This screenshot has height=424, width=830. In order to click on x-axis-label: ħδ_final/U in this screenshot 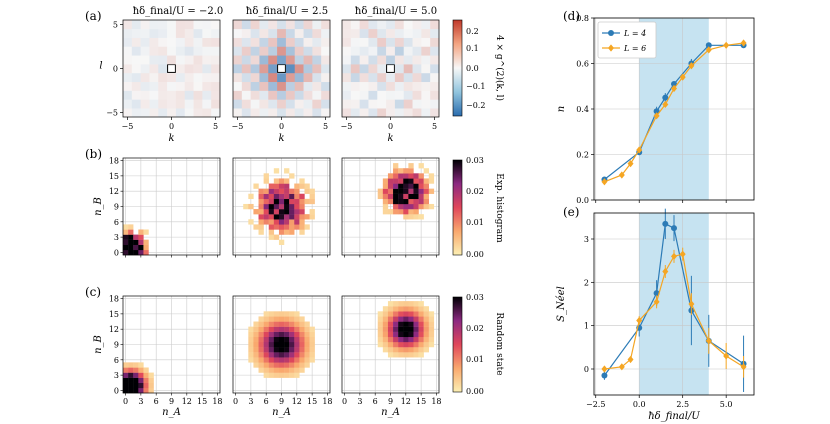, I will do `click(674, 416)`.